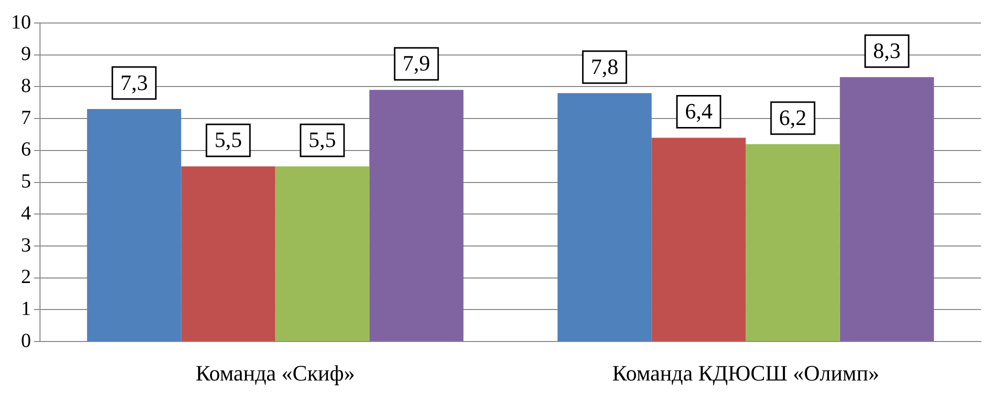 The height and width of the screenshot is (416, 995). Describe the element at coordinates (746, 373) in the screenshot. I see `x-tick-label: Команда КДЮСШ «Олимп»` at that location.